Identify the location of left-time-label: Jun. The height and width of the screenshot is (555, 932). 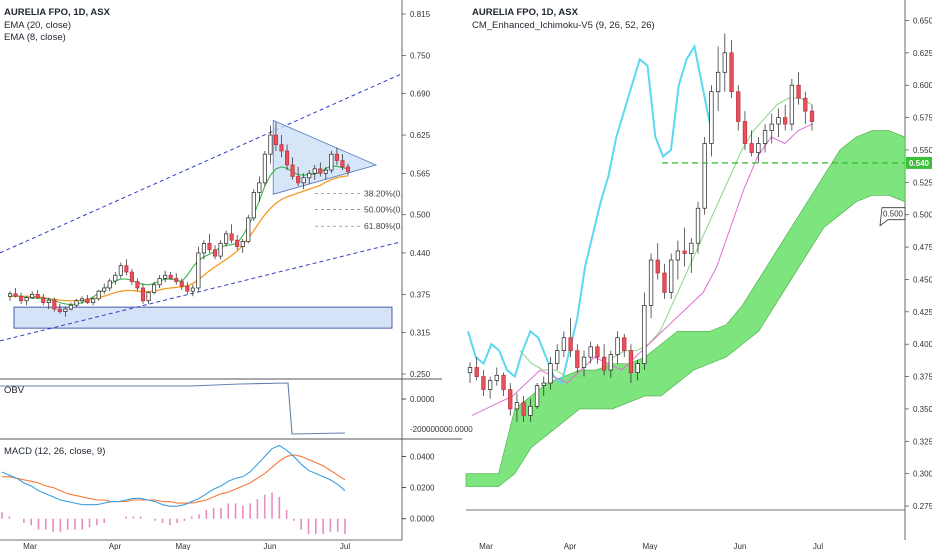
(270, 546).